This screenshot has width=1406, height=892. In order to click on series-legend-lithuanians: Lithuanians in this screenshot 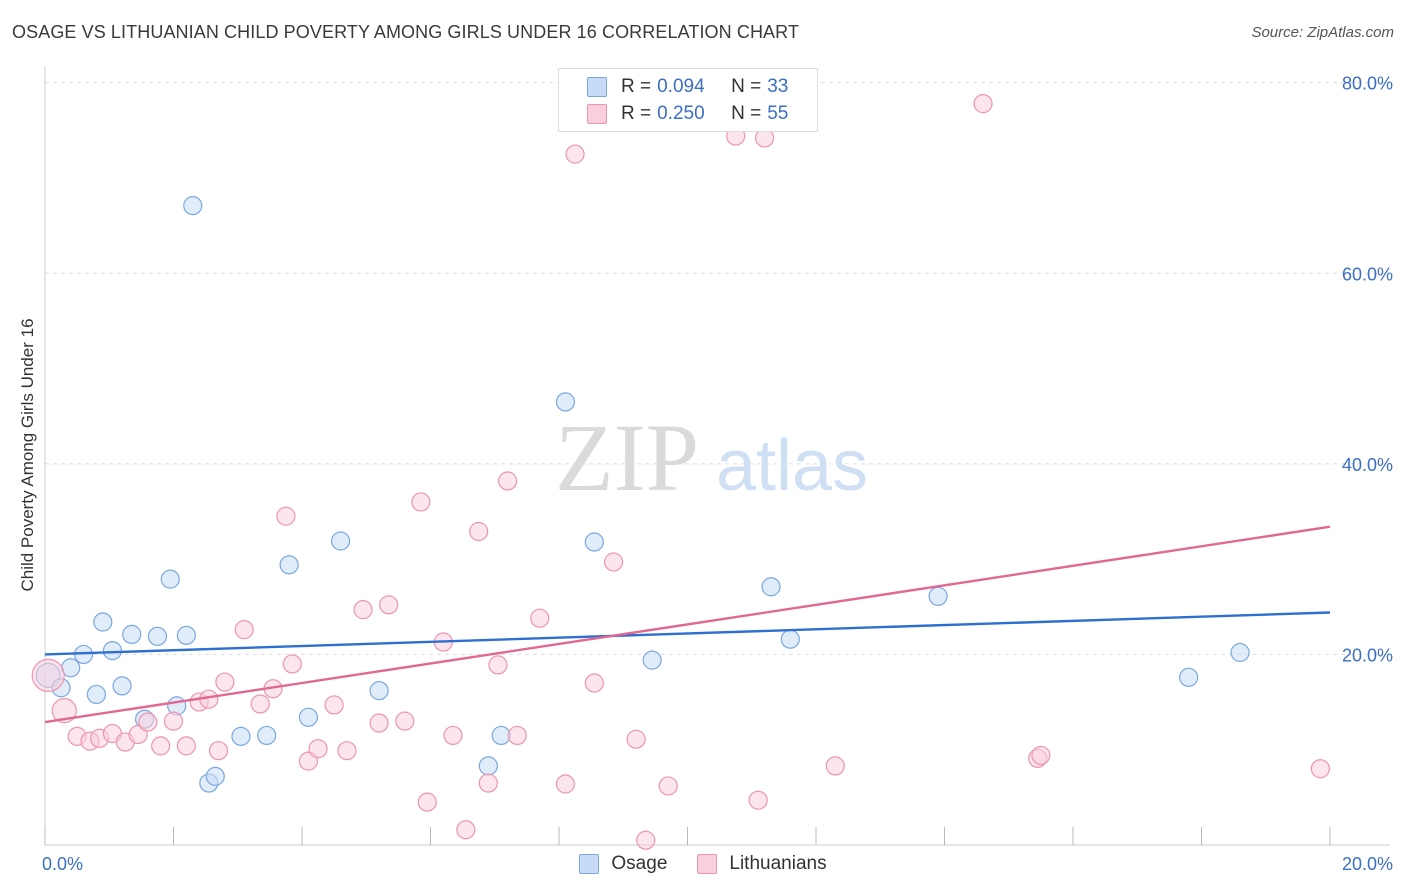, I will do `click(762, 864)`.